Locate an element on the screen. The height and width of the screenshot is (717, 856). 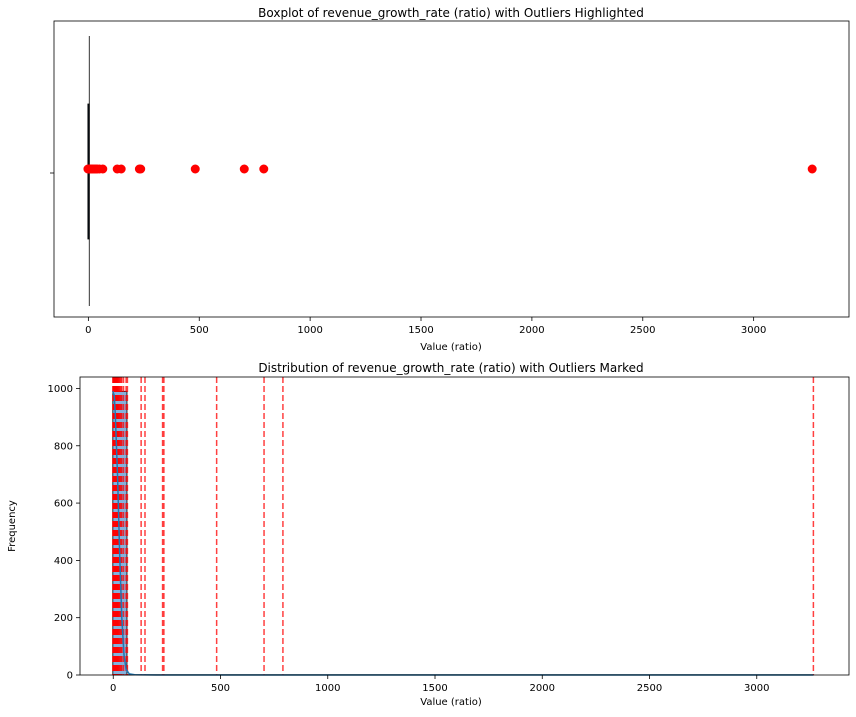
y-tick-label: 400 is located at coordinates (63, 561).